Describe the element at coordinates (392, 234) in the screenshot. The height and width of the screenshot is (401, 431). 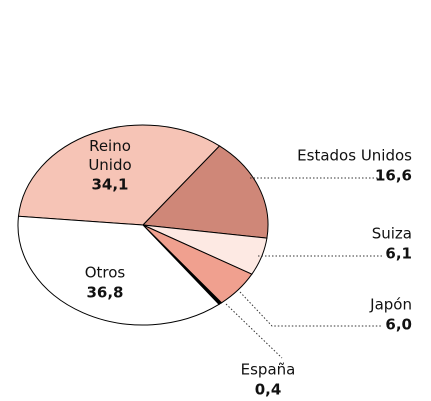
I see `slice-label: Suiza` at that location.